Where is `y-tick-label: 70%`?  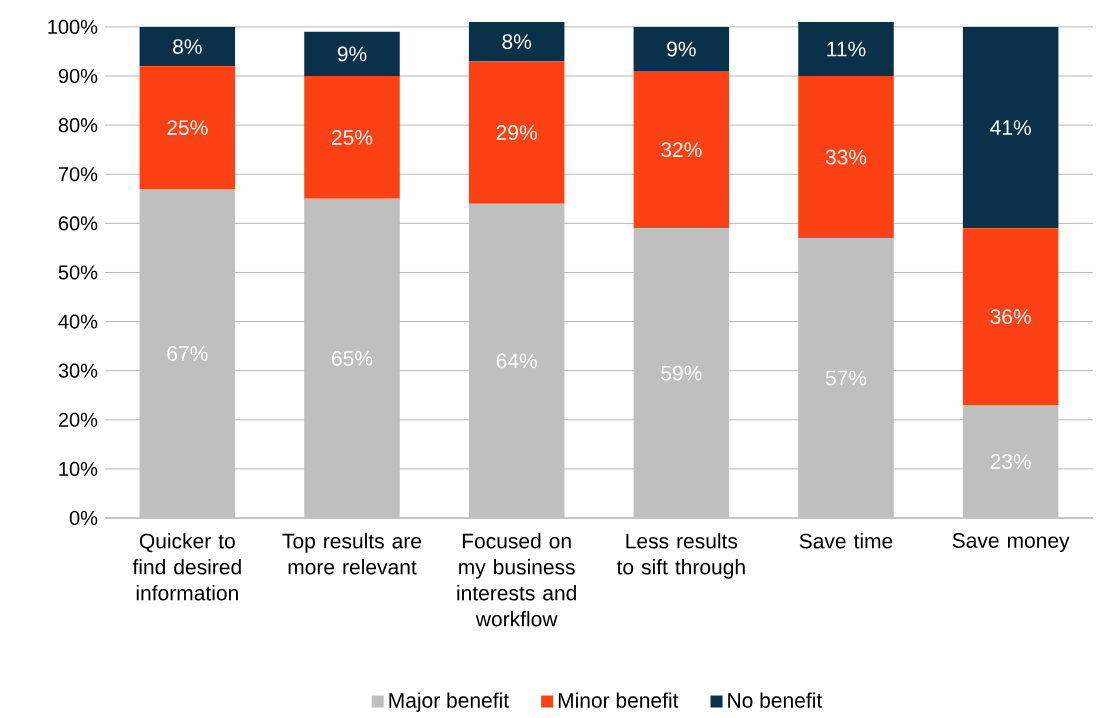
y-tick-label: 70% is located at coordinates (78, 174).